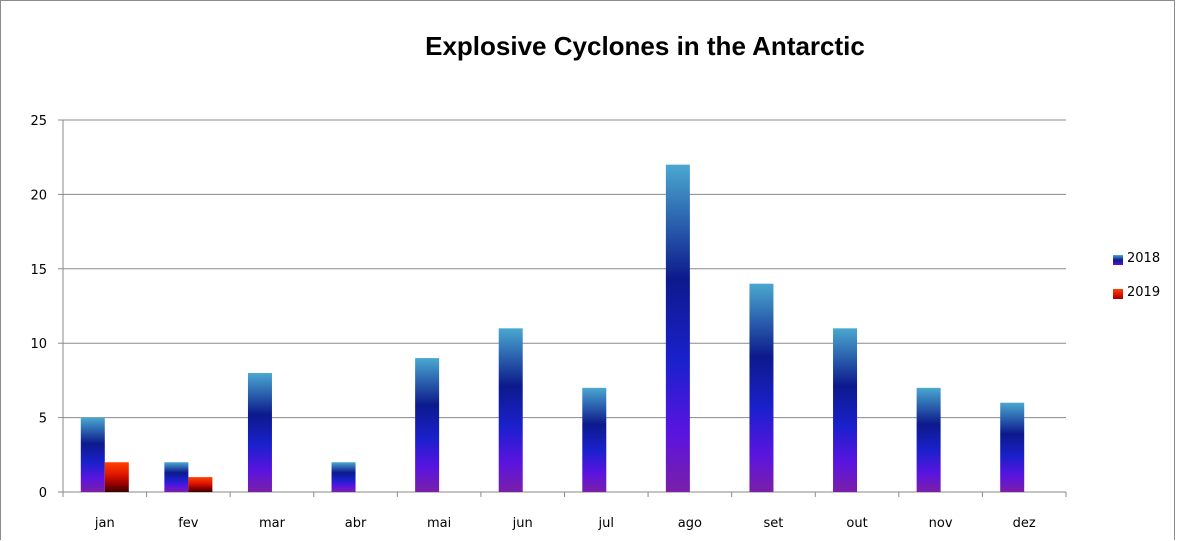 Image resolution: width=1177 pixels, height=541 pixels. What do you see at coordinates (1024, 523) in the screenshot?
I see `x-tick-label: dez` at bounding box center [1024, 523].